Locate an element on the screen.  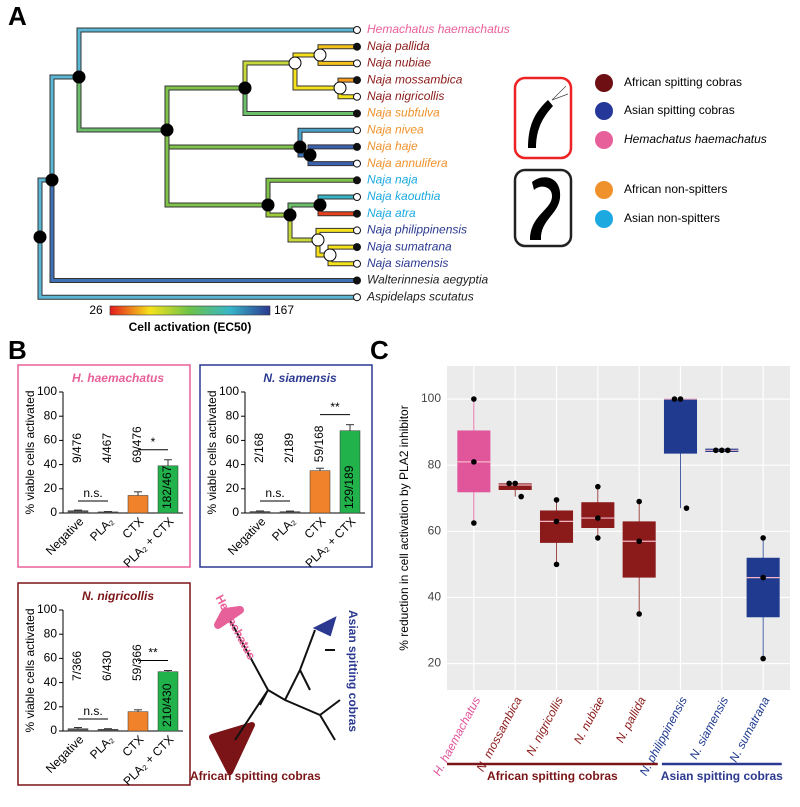
significance-label: * is located at coordinates (153, 442).